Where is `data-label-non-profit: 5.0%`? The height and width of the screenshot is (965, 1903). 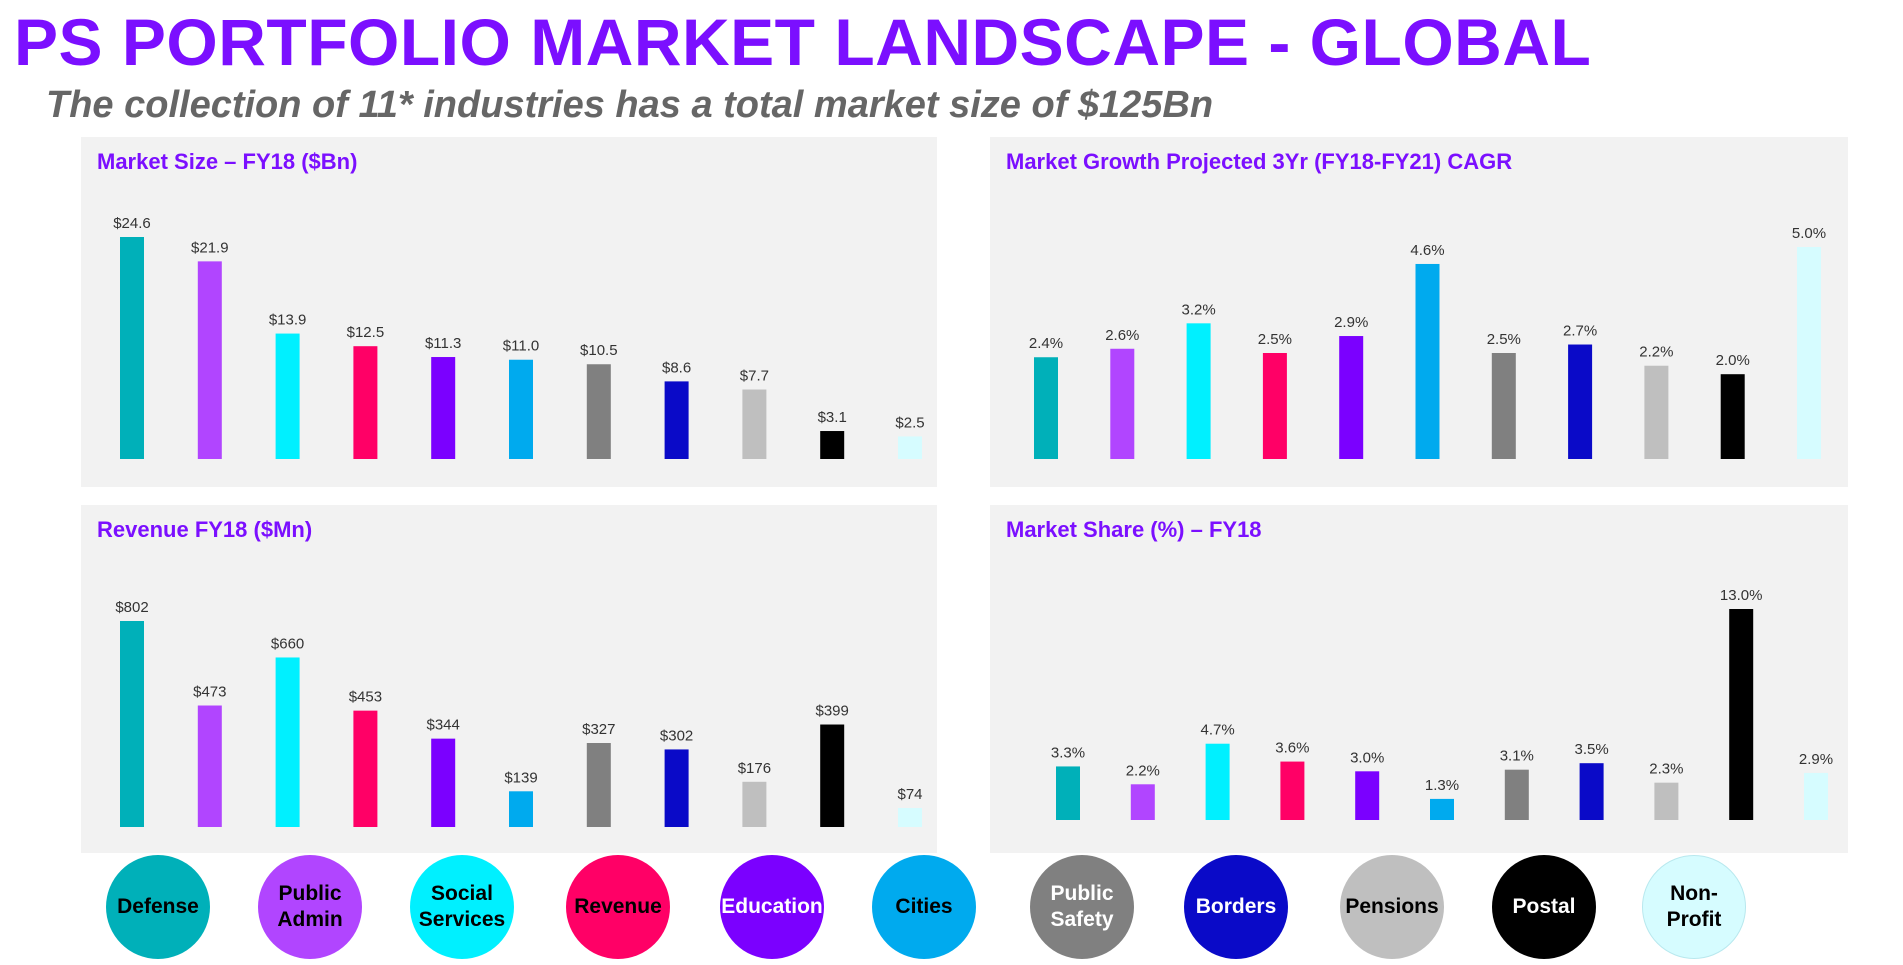
data-label-non-profit: 5.0% is located at coordinates (1809, 233).